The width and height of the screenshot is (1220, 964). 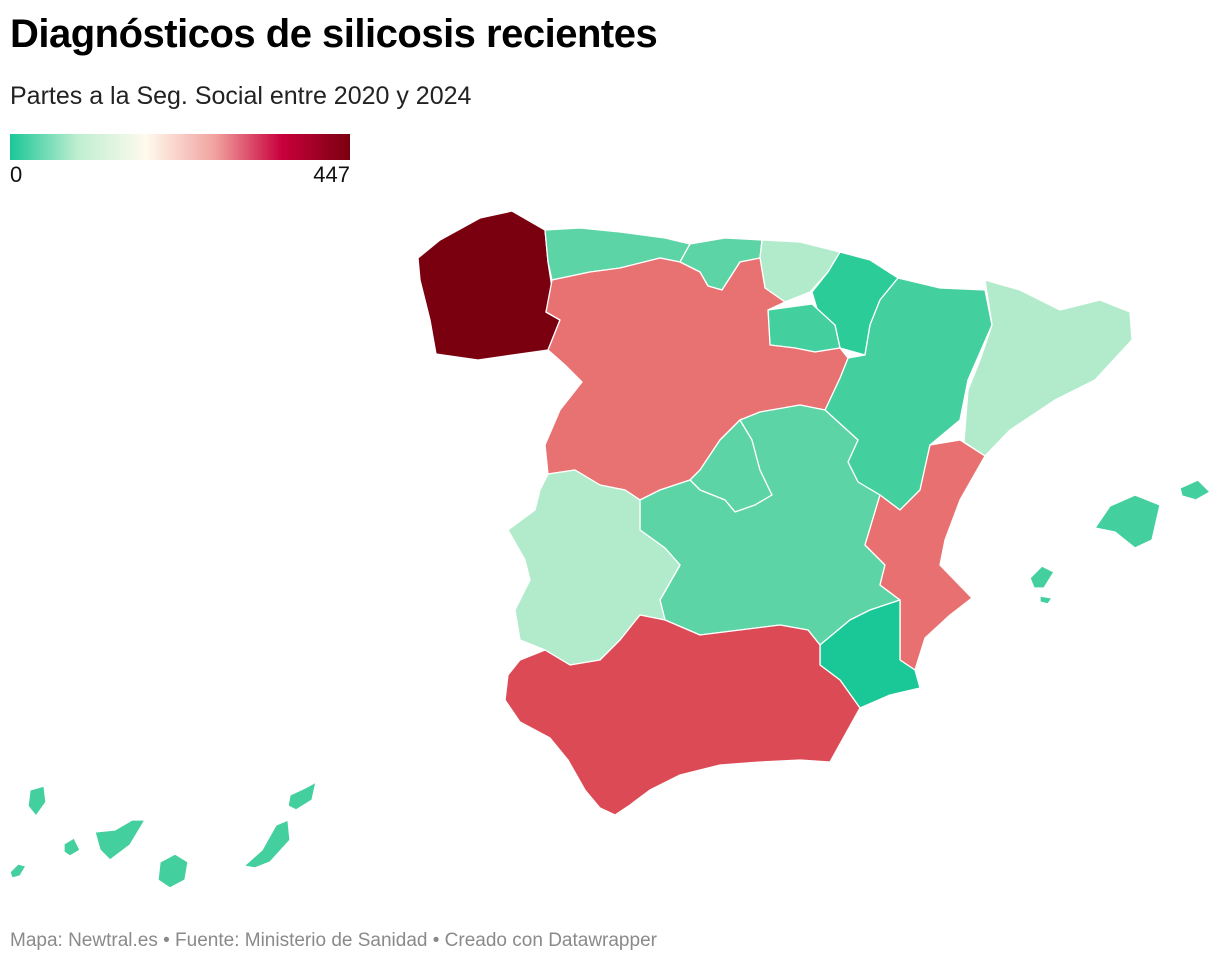 What do you see at coordinates (855, 303) in the screenshot?
I see `region-navarra: Navarra` at bounding box center [855, 303].